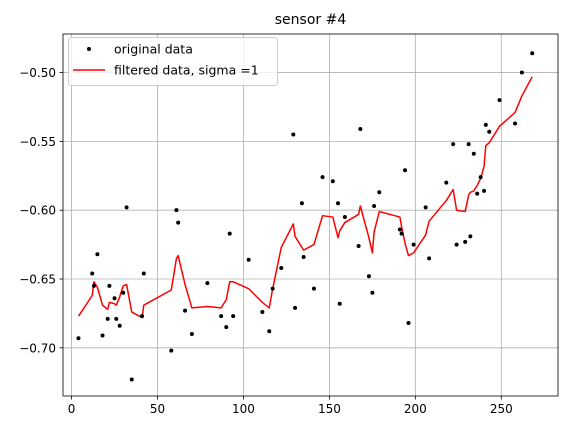 Image resolution: width=568 pixels, height=433 pixels. I want to click on legend-label-original: original data, so click(153, 49).